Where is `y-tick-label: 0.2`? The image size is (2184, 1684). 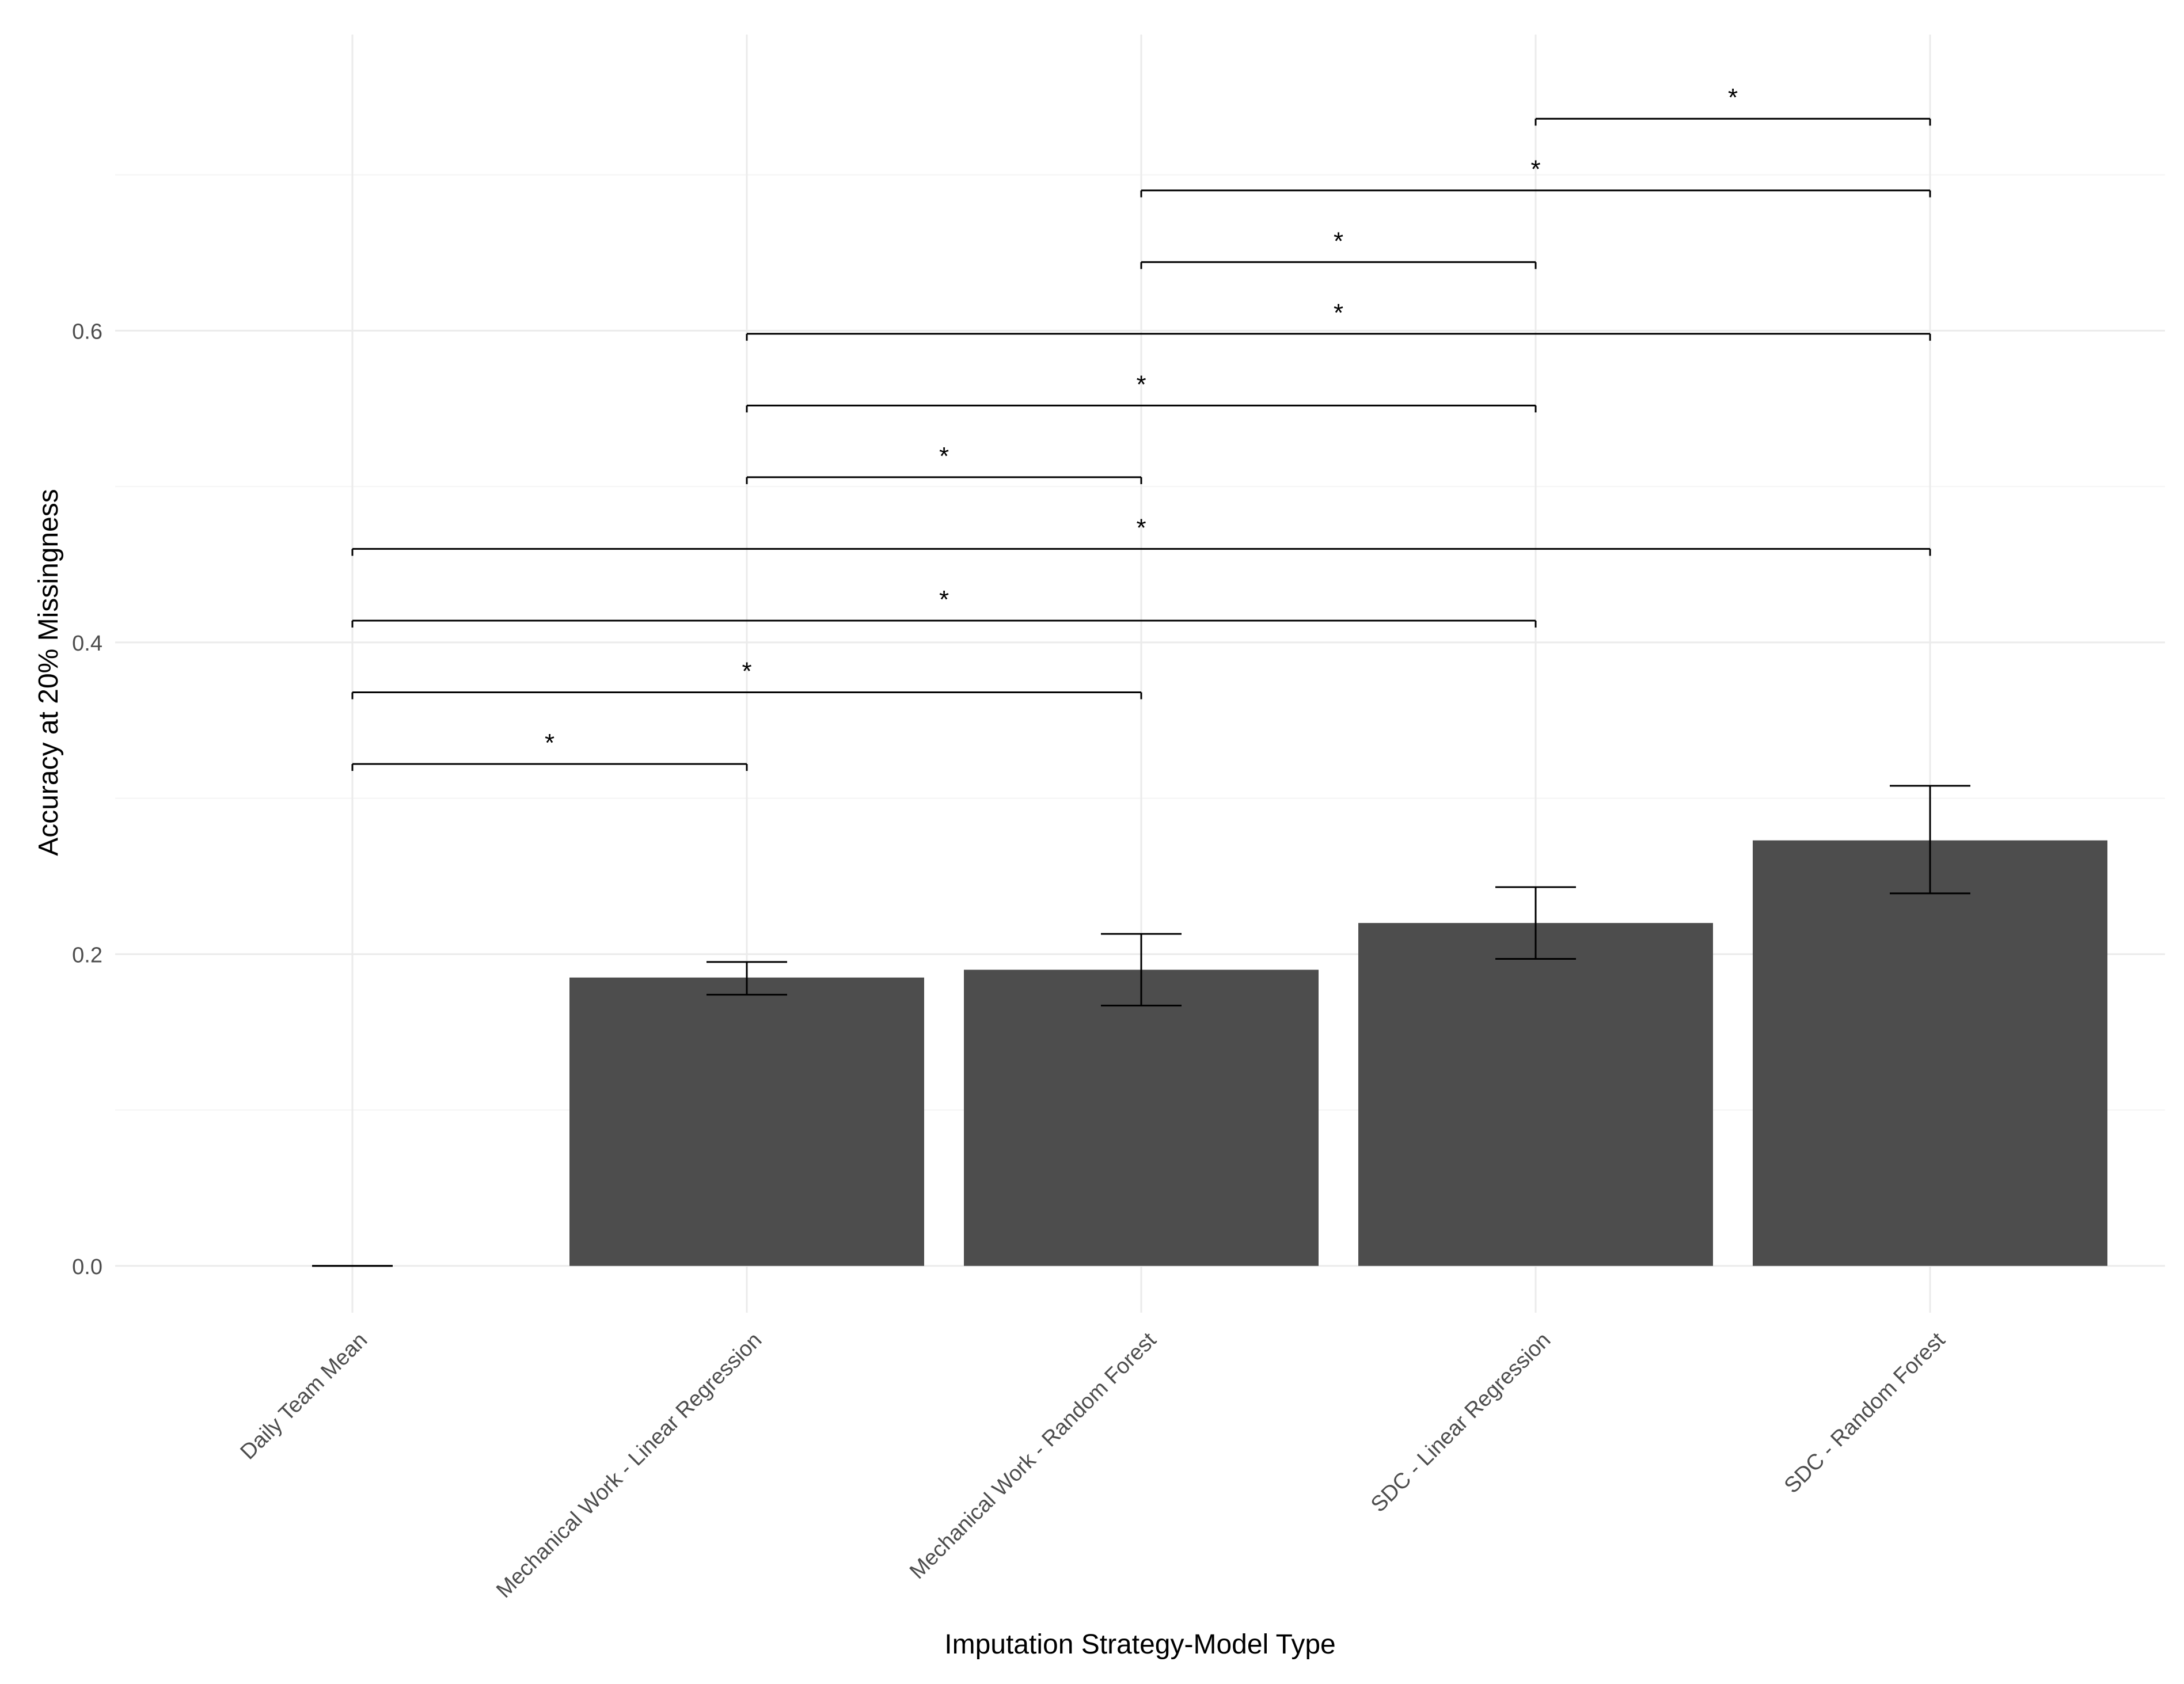 y-tick-label: 0.2 is located at coordinates (87, 955).